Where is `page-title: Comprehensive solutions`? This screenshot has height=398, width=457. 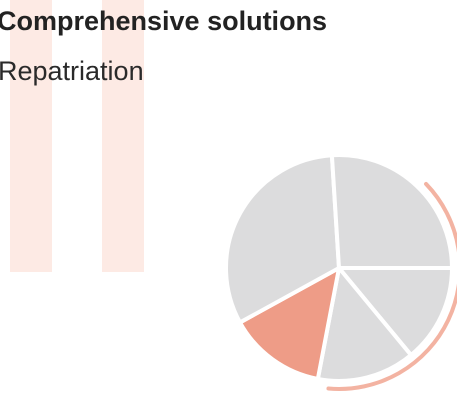
page-title: Comprehensive solutions is located at coordinates (164, 21).